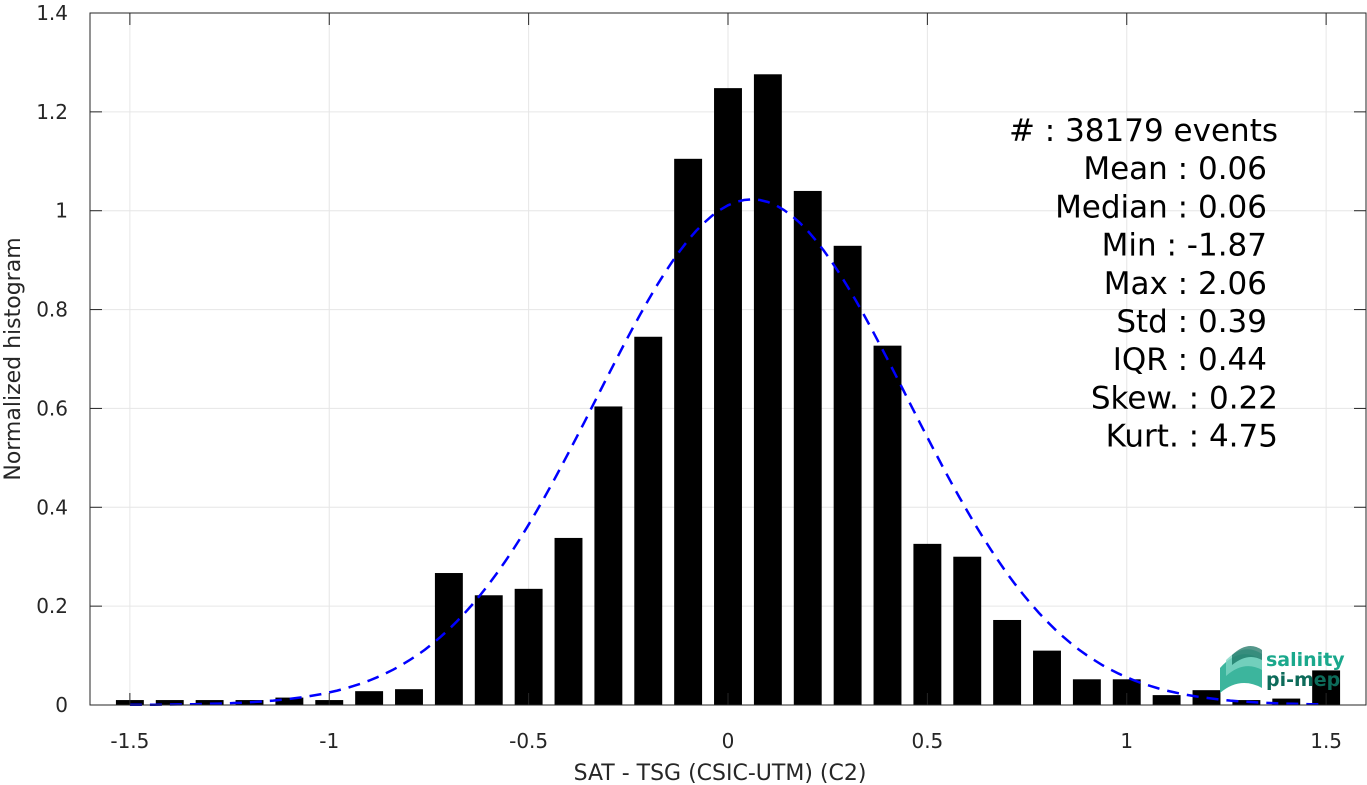 The height and width of the screenshot is (785, 1367). What do you see at coordinates (927, 741) in the screenshot?
I see `x-tick-label-4: 0.5` at bounding box center [927, 741].